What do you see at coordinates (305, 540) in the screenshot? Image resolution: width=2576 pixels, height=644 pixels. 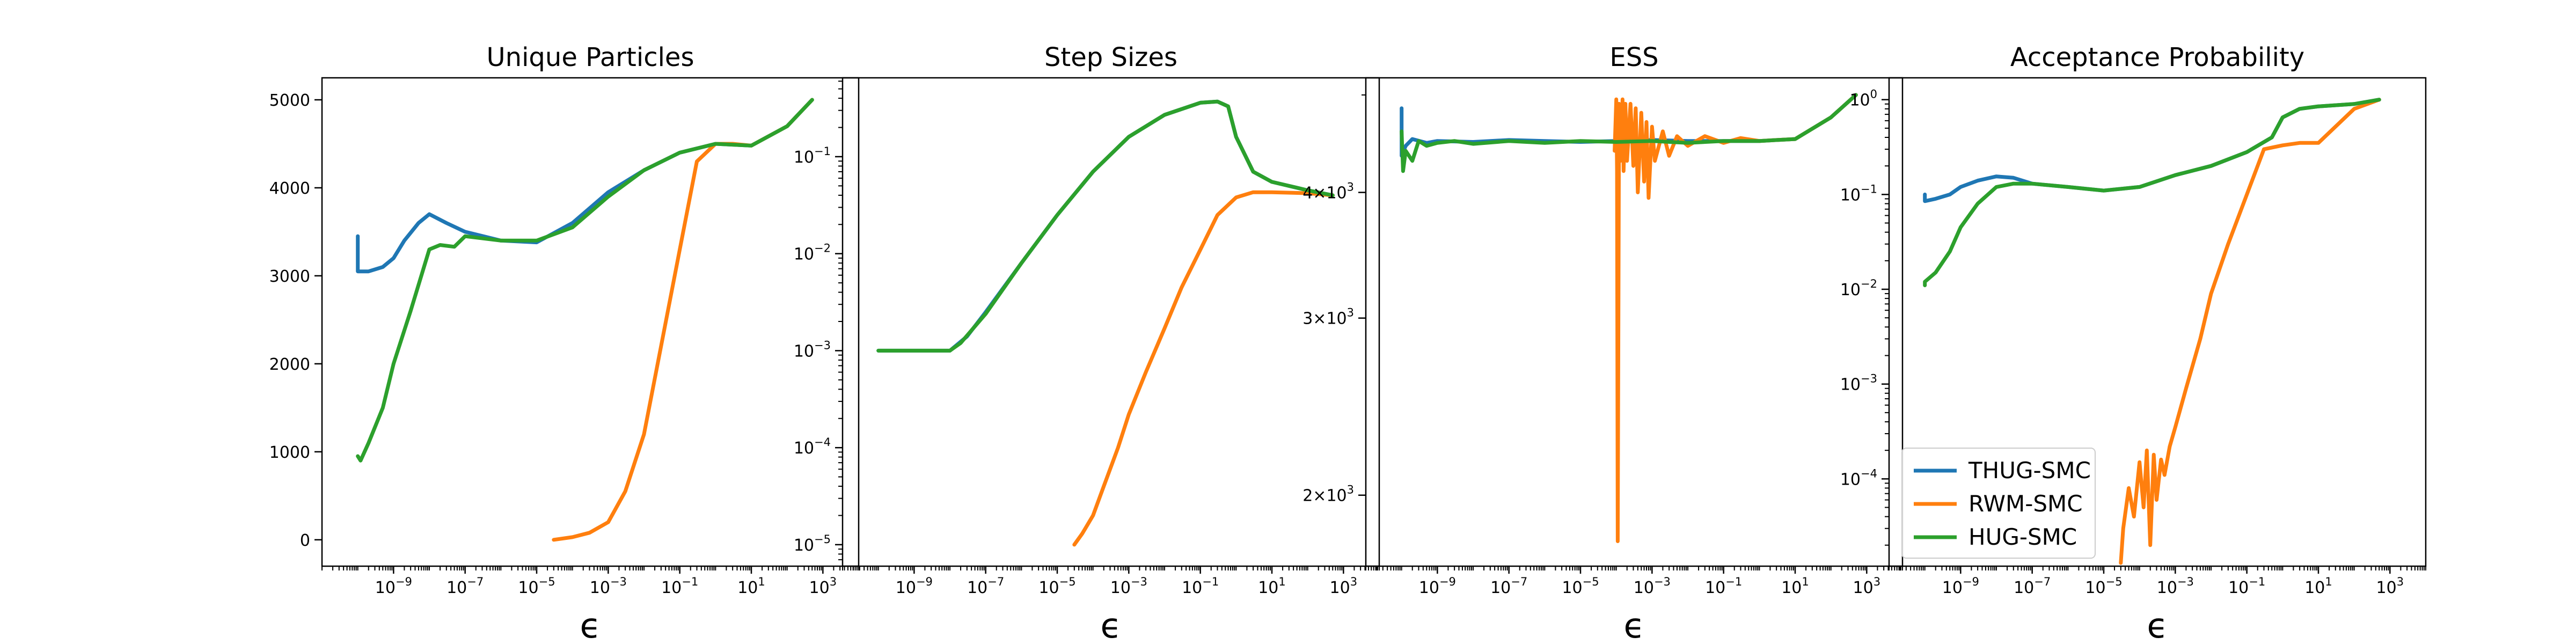 I see `y-tick-label: 0` at bounding box center [305, 540].